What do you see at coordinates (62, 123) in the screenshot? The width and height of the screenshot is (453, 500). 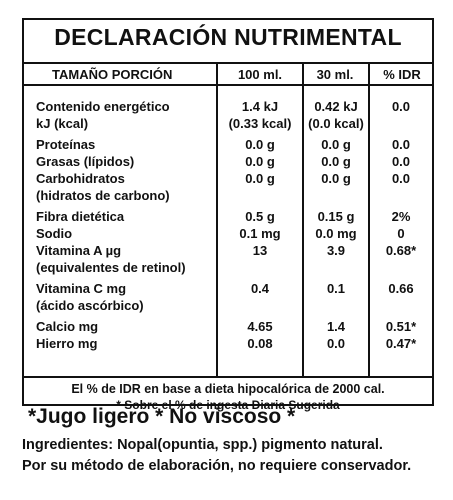 I see `nutrient-label-line: kJ (kcal)` at bounding box center [62, 123].